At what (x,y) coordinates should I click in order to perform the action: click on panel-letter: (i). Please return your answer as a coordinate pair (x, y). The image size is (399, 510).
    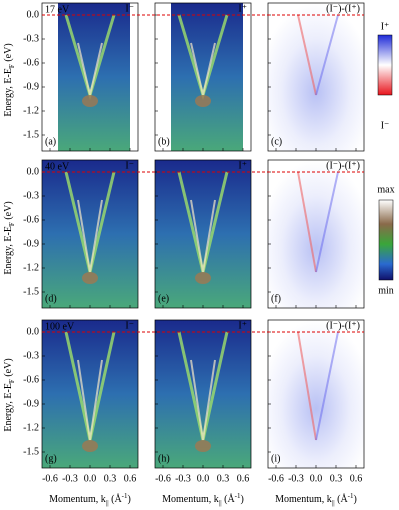
    Looking at the image, I should click on (275, 458).